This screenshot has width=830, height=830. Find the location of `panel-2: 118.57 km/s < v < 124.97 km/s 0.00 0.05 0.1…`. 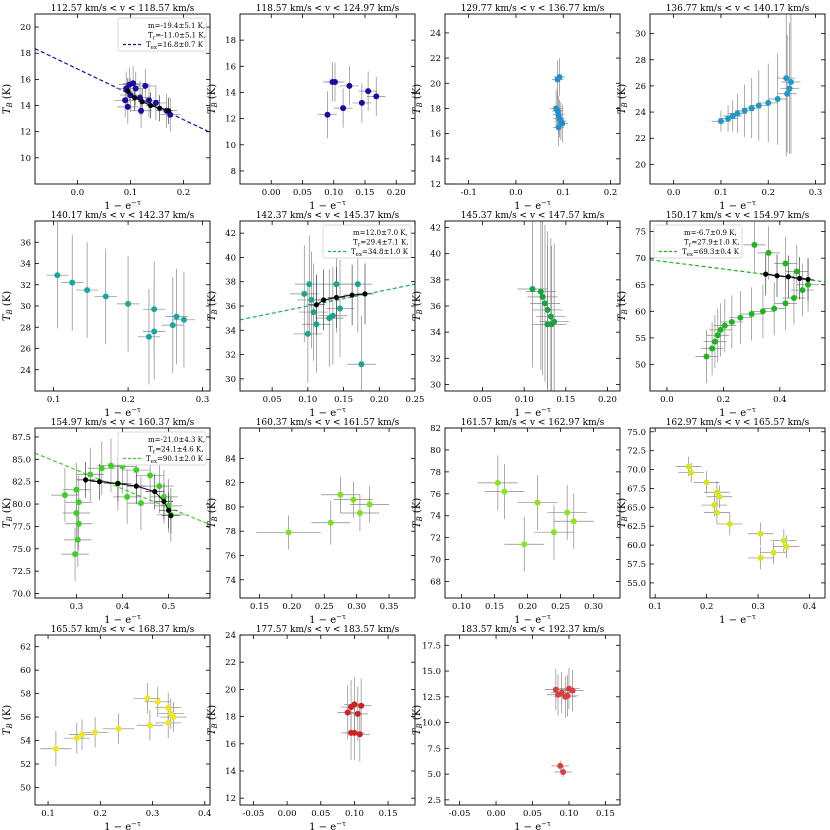

panel-2: 118.57 km/s < v < 124.97 km/s 0.00 0.05 0.1… is located at coordinates (311, 108).